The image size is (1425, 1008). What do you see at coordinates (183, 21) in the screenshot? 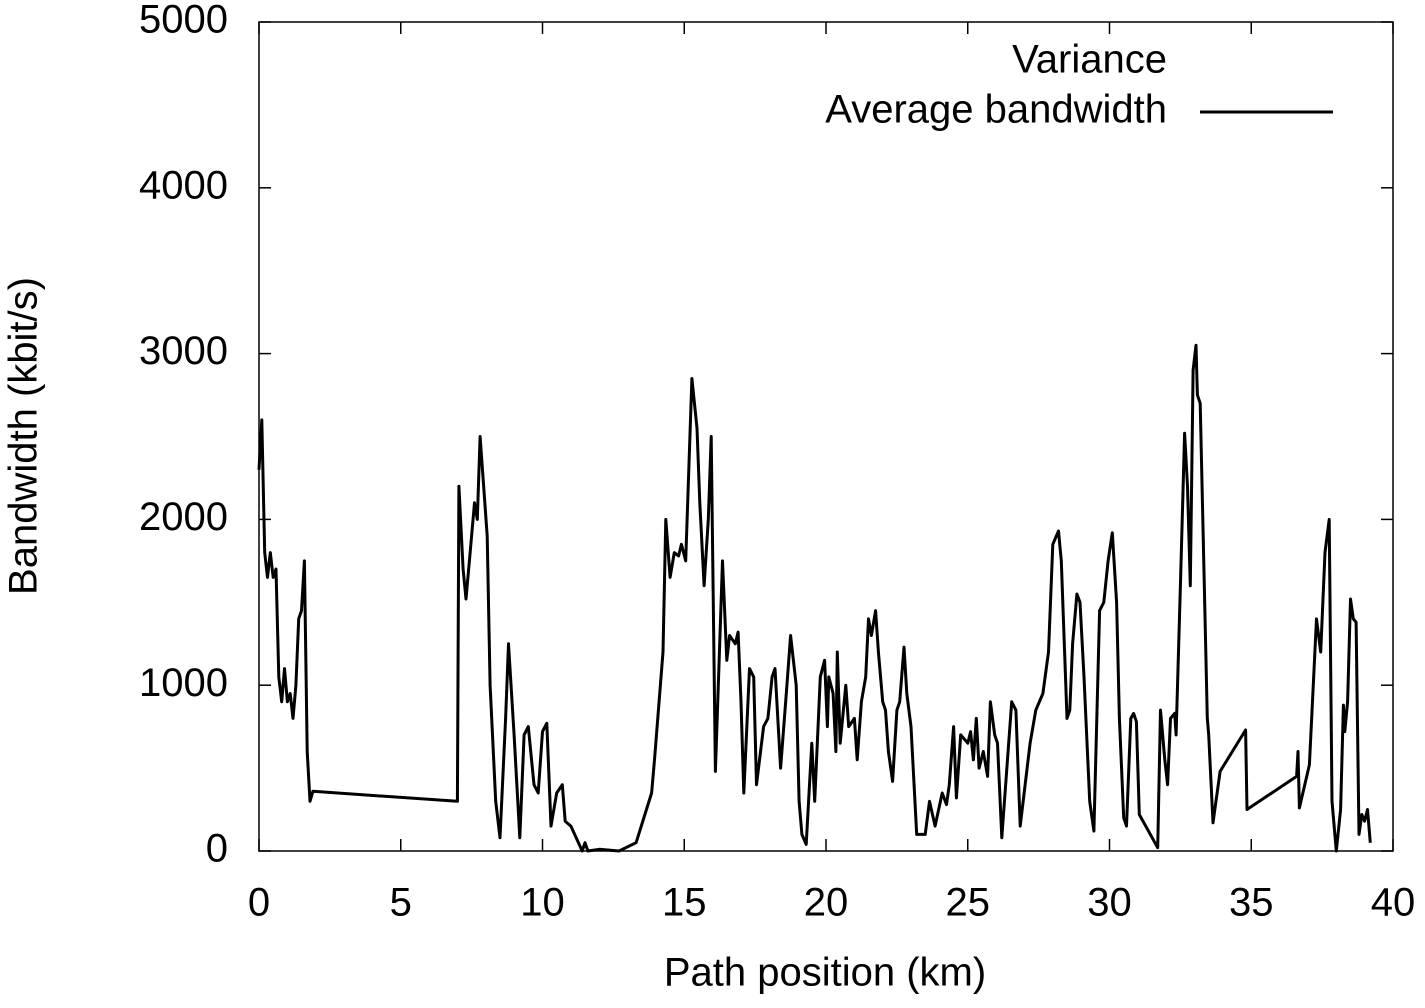
I see `y-tick-label: 5000` at bounding box center [183, 21].